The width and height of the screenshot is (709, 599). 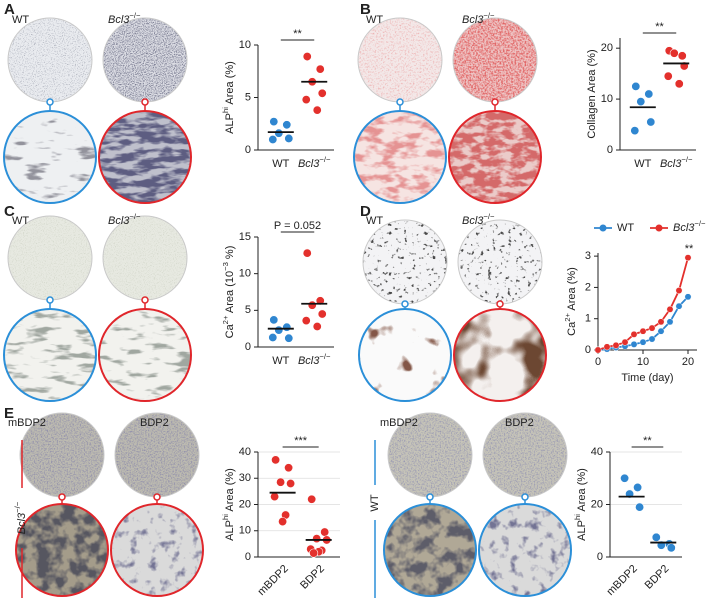 I want to click on y-axis-label: Ca2+ Area (10−3 %), so click(x=228, y=292).